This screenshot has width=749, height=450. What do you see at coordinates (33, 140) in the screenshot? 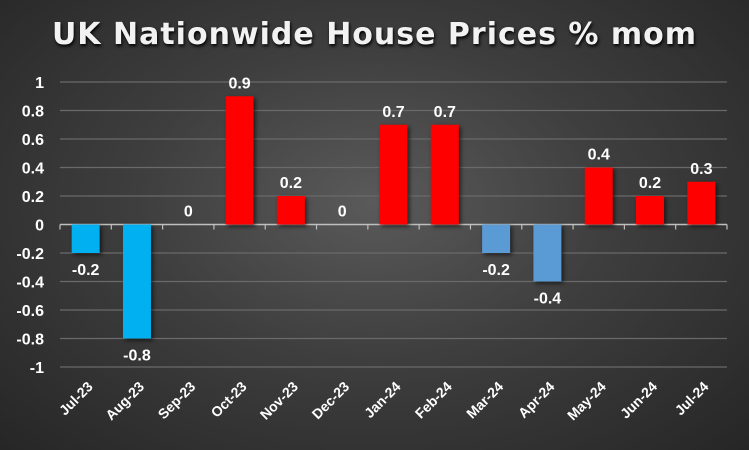
I see `y-tick-label: 0.6` at bounding box center [33, 140].